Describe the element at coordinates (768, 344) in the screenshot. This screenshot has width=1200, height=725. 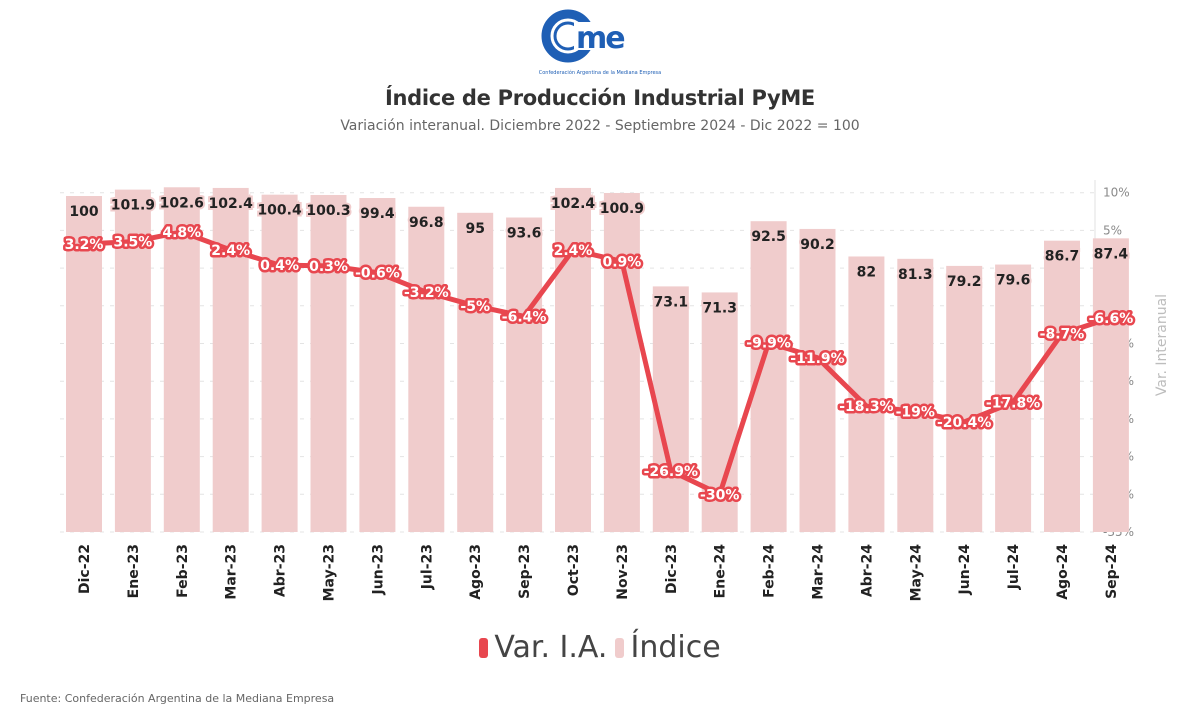
I see `line-label: -9.9%` at that location.